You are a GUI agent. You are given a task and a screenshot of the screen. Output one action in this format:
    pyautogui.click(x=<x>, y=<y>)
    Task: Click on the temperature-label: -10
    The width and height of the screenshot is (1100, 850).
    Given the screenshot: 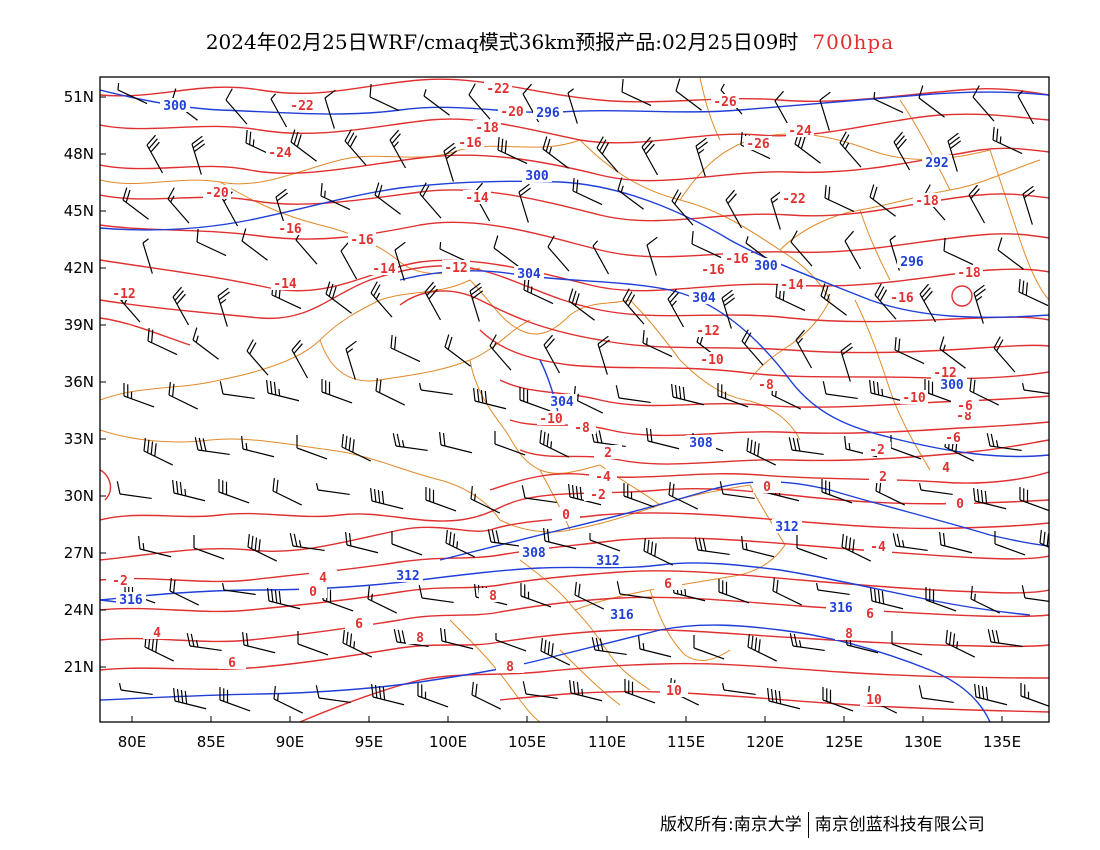 What is the action you would take?
    pyautogui.click(x=551, y=419)
    